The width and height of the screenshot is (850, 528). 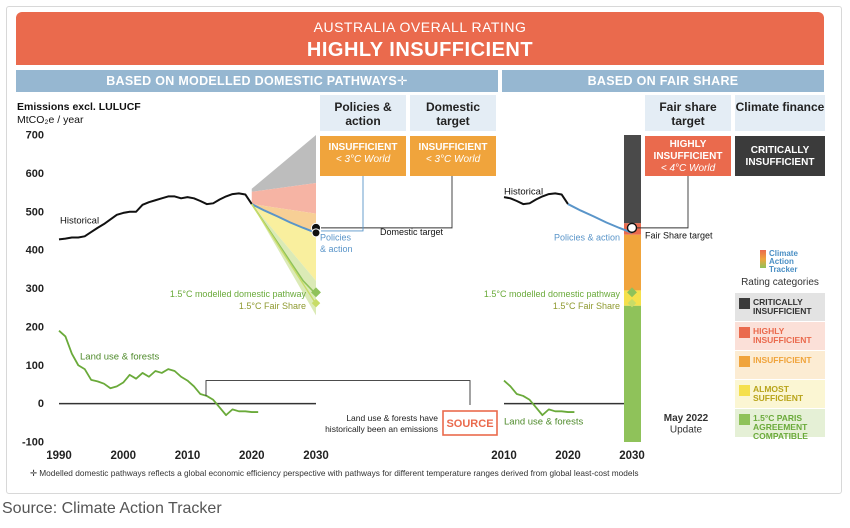 I want to click on source-box, so click(x=470, y=423).